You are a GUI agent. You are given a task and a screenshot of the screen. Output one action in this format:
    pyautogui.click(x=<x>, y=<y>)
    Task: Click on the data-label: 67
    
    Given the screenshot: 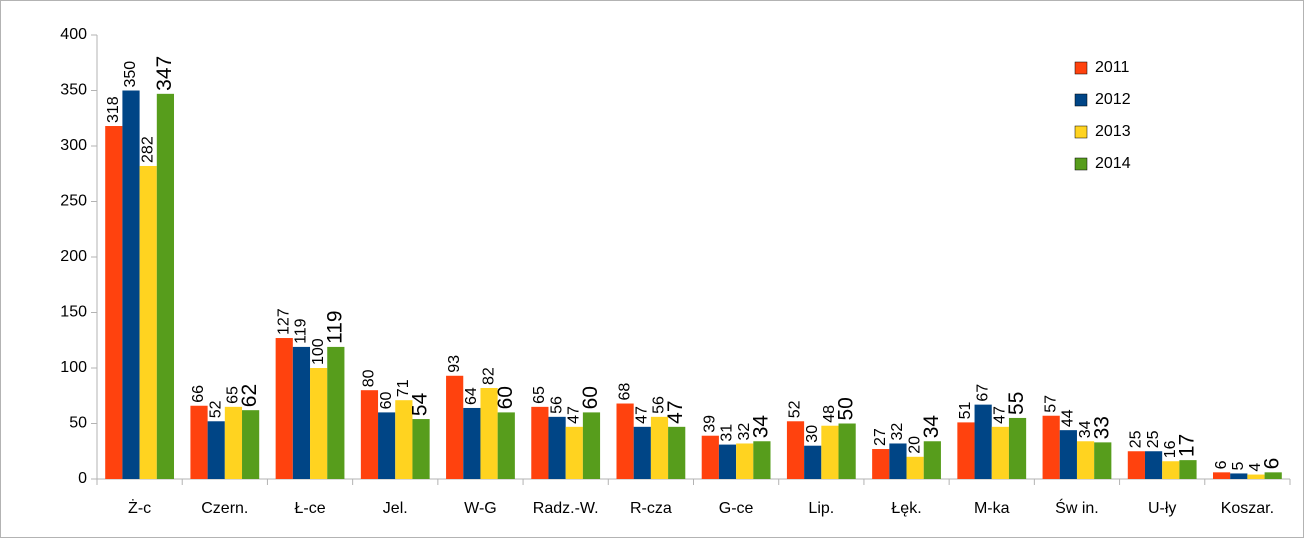 What is the action you would take?
    pyautogui.click(x=982, y=393)
    